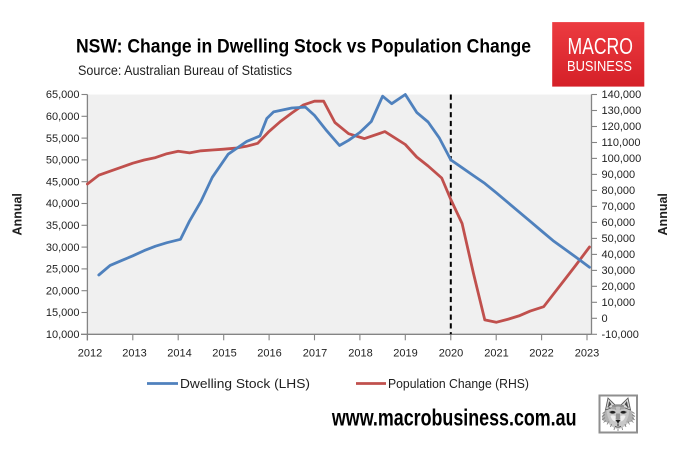 This screenshot has width=690, height=461. Describe the element at coordinates (458, 384) in the screenshot. I see `svg-text: Population Change (RHS)` at that location.